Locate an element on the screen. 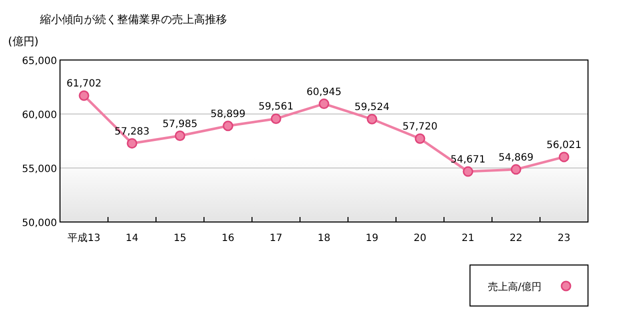 The image size is (638, 320). y-tick-label: 65,000 is located at coordinates (39, 61).